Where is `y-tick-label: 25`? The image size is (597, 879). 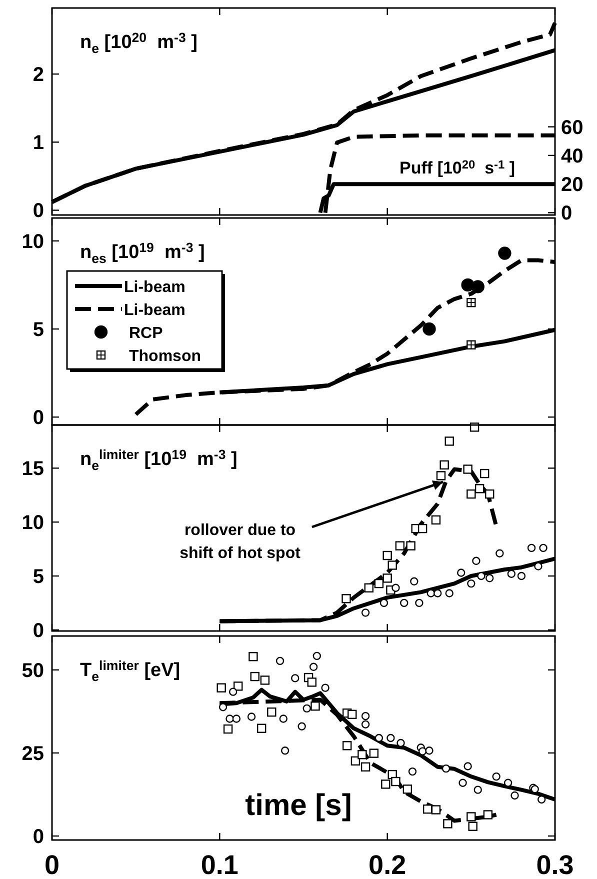
y-tick-label: 25 is located at coordinates (33, 753).